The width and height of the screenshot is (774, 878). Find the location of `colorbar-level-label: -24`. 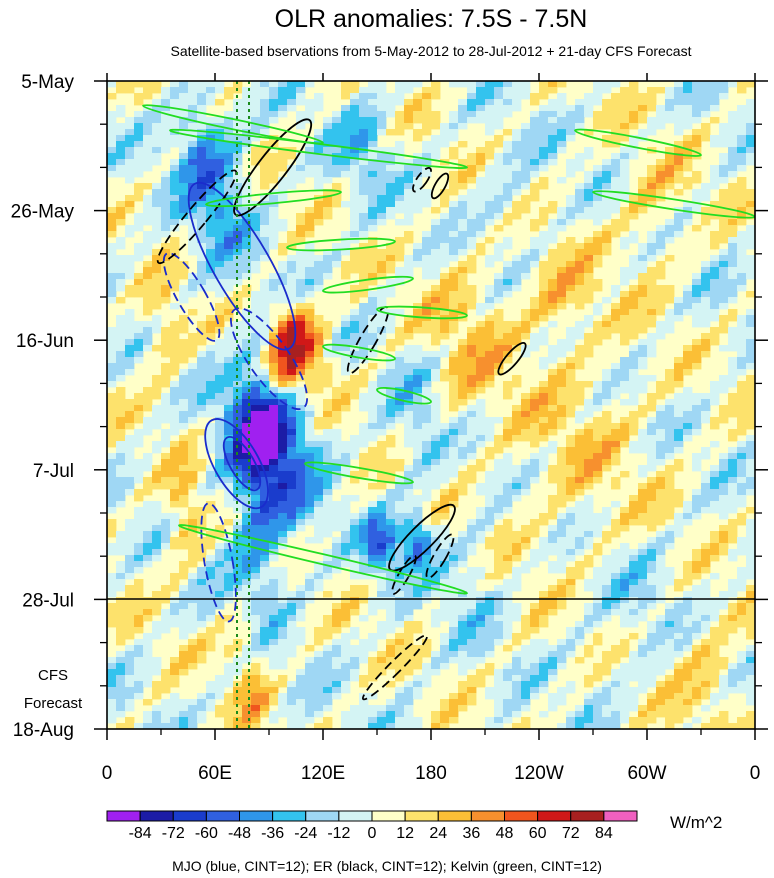

colorbar-level-label: -24 is located at coordinates (305, 833).